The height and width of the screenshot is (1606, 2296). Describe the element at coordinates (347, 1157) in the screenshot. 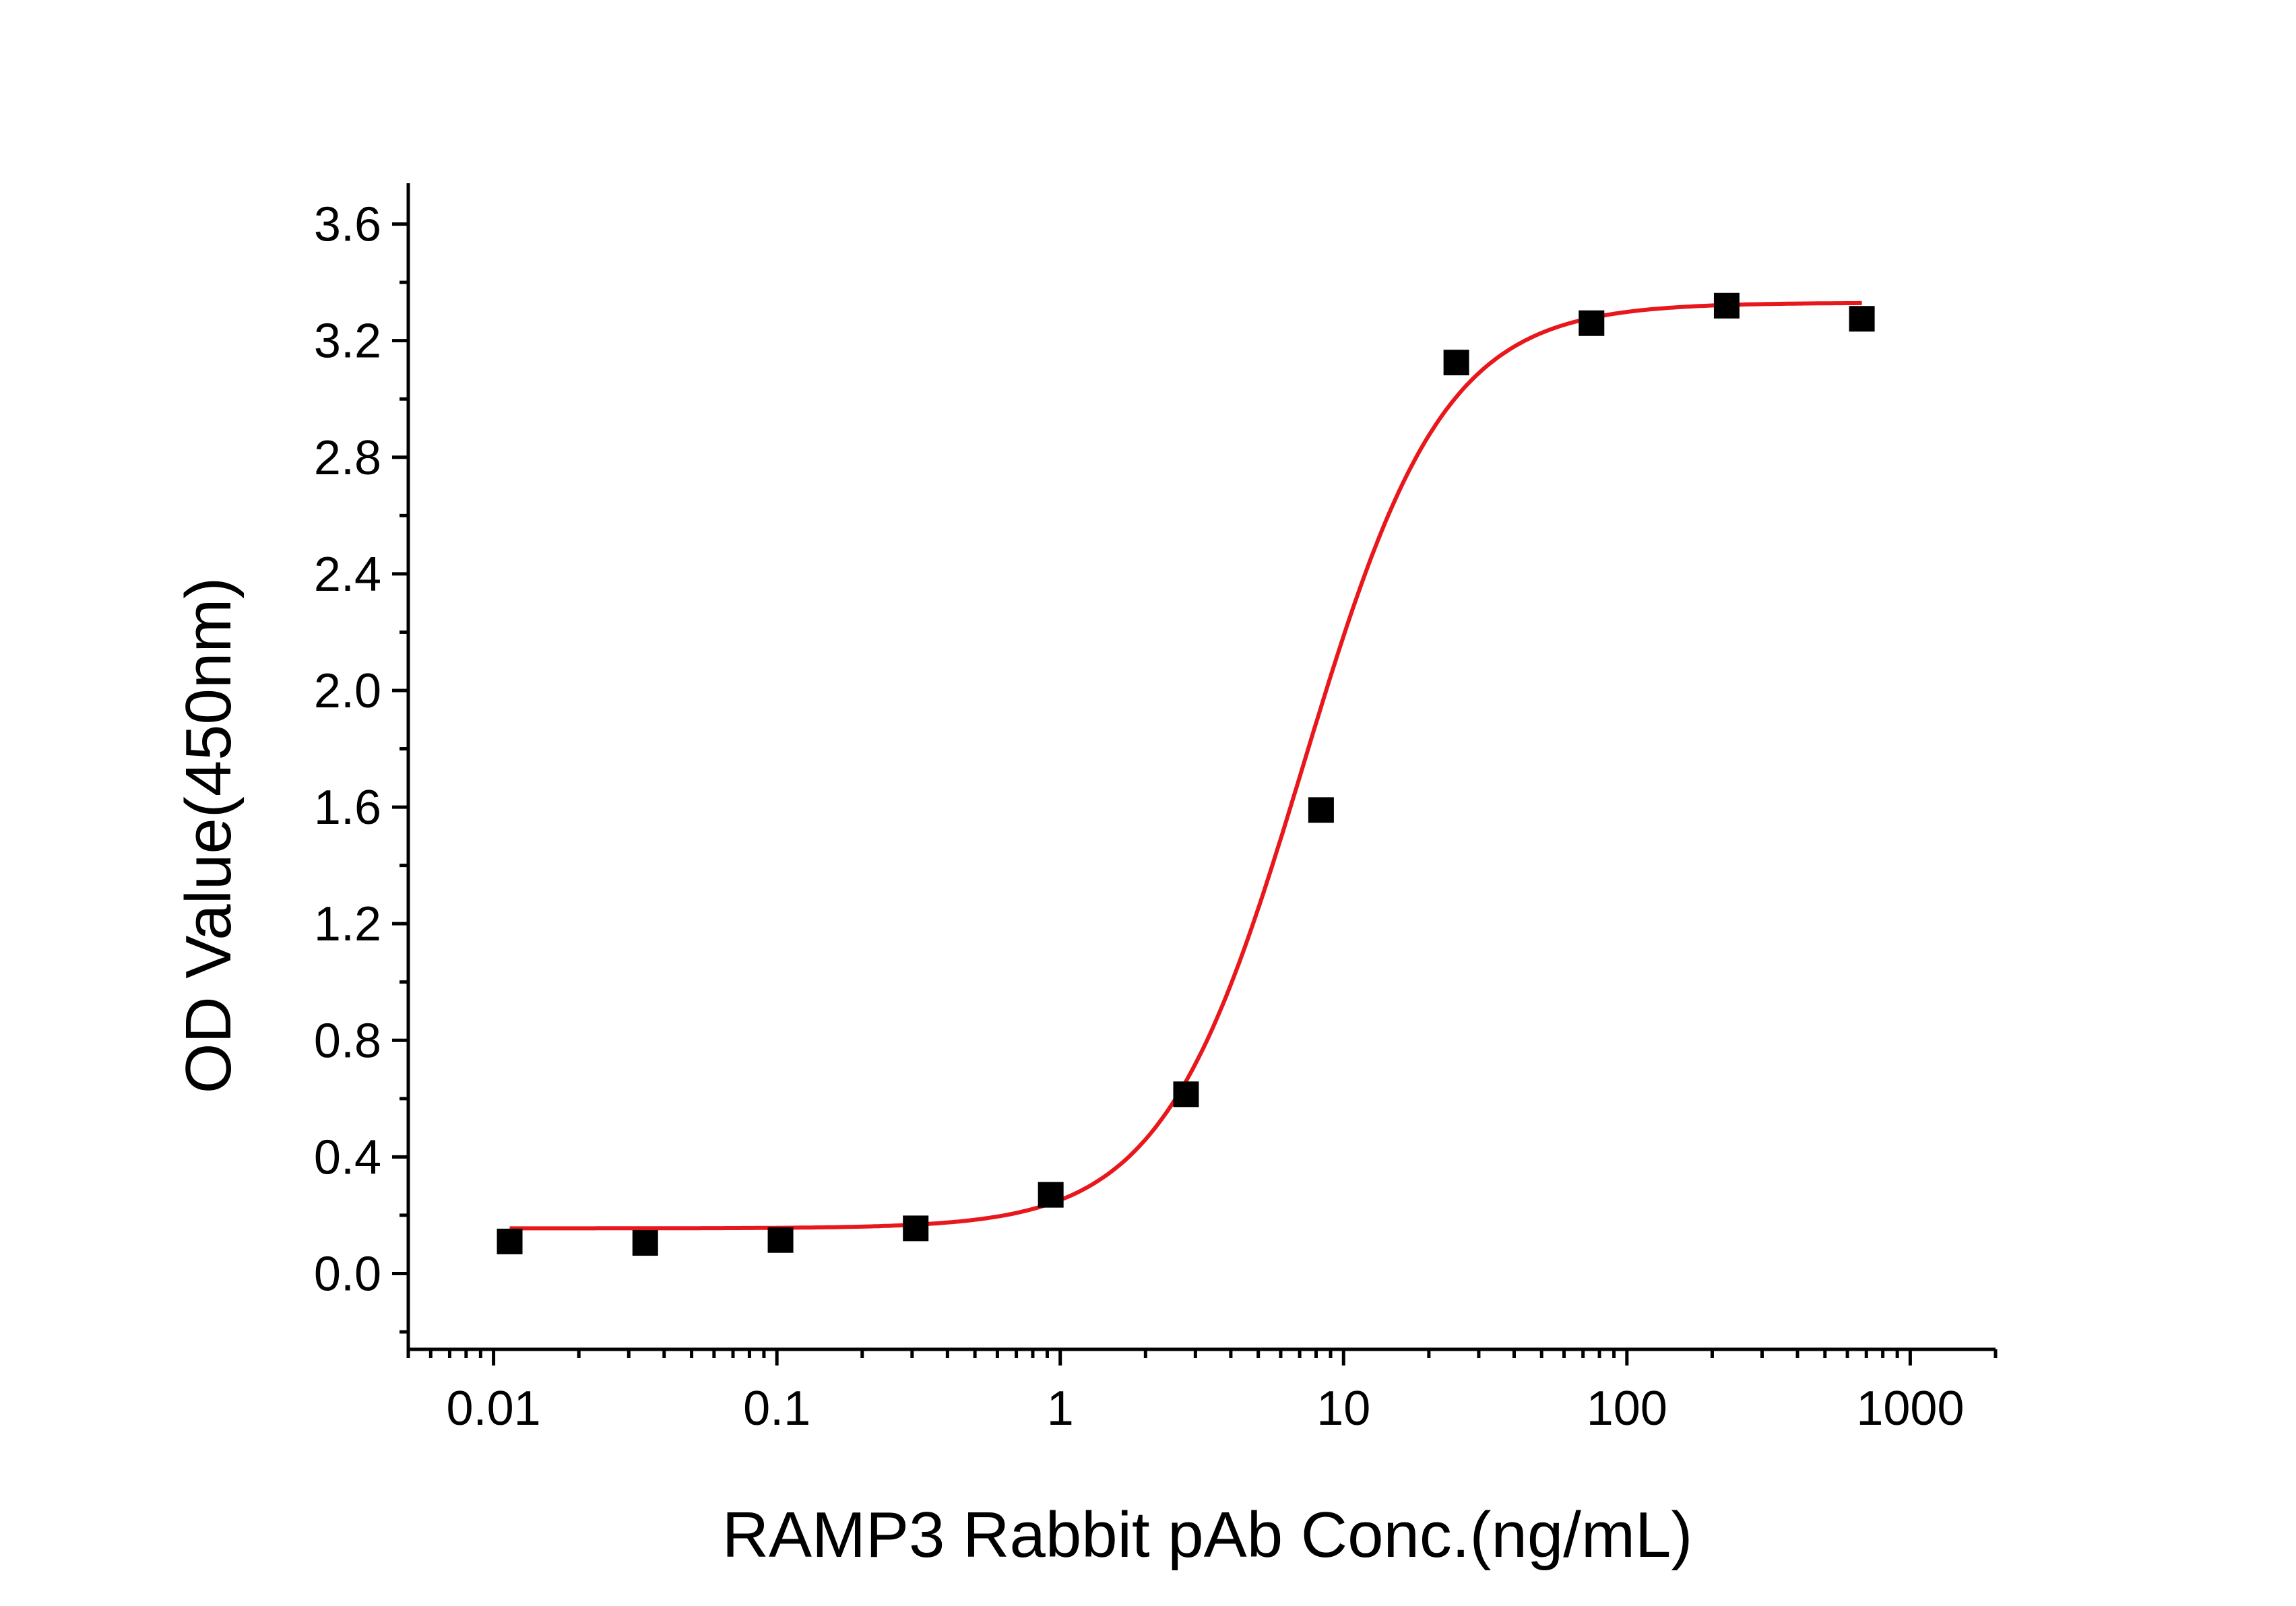

I see `y-tick-label: 0.4` at that location.